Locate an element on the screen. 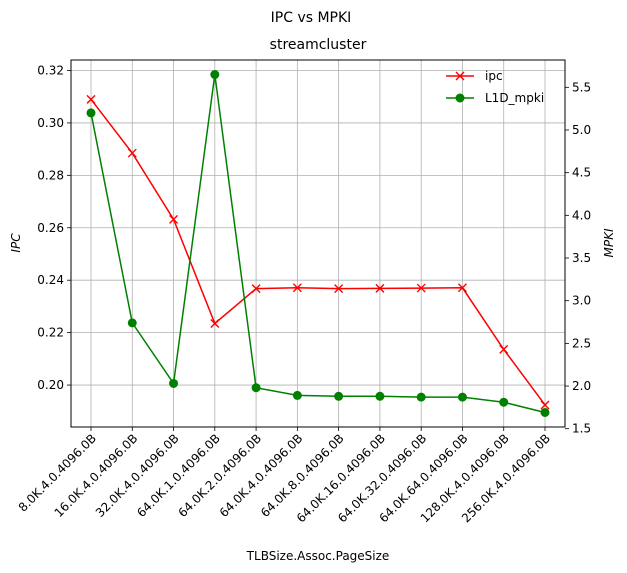 The image size is (627, 573). chart-suptitle: IPC vs MPKI is located at coordinates (311, 18).